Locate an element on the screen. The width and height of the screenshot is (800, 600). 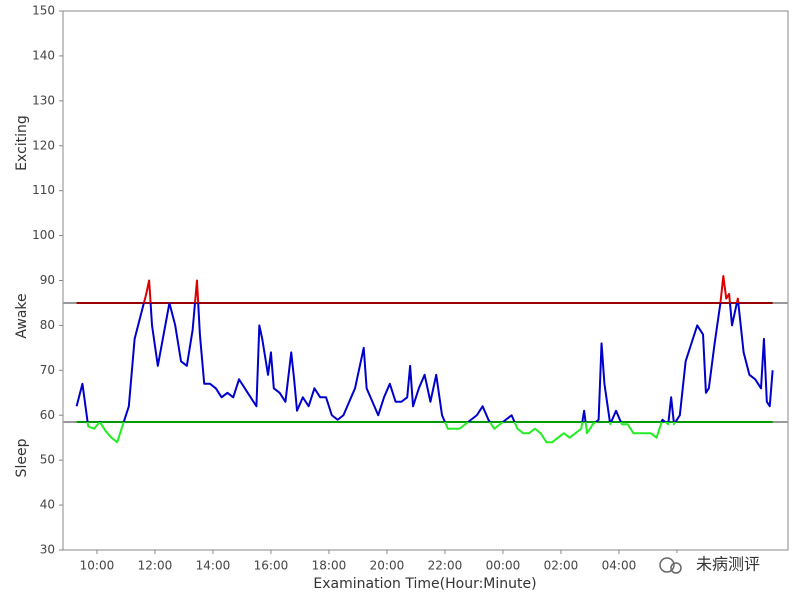
x-axis-title: Examination Time(Hour:Minute) is located at coordinates (424, 584).